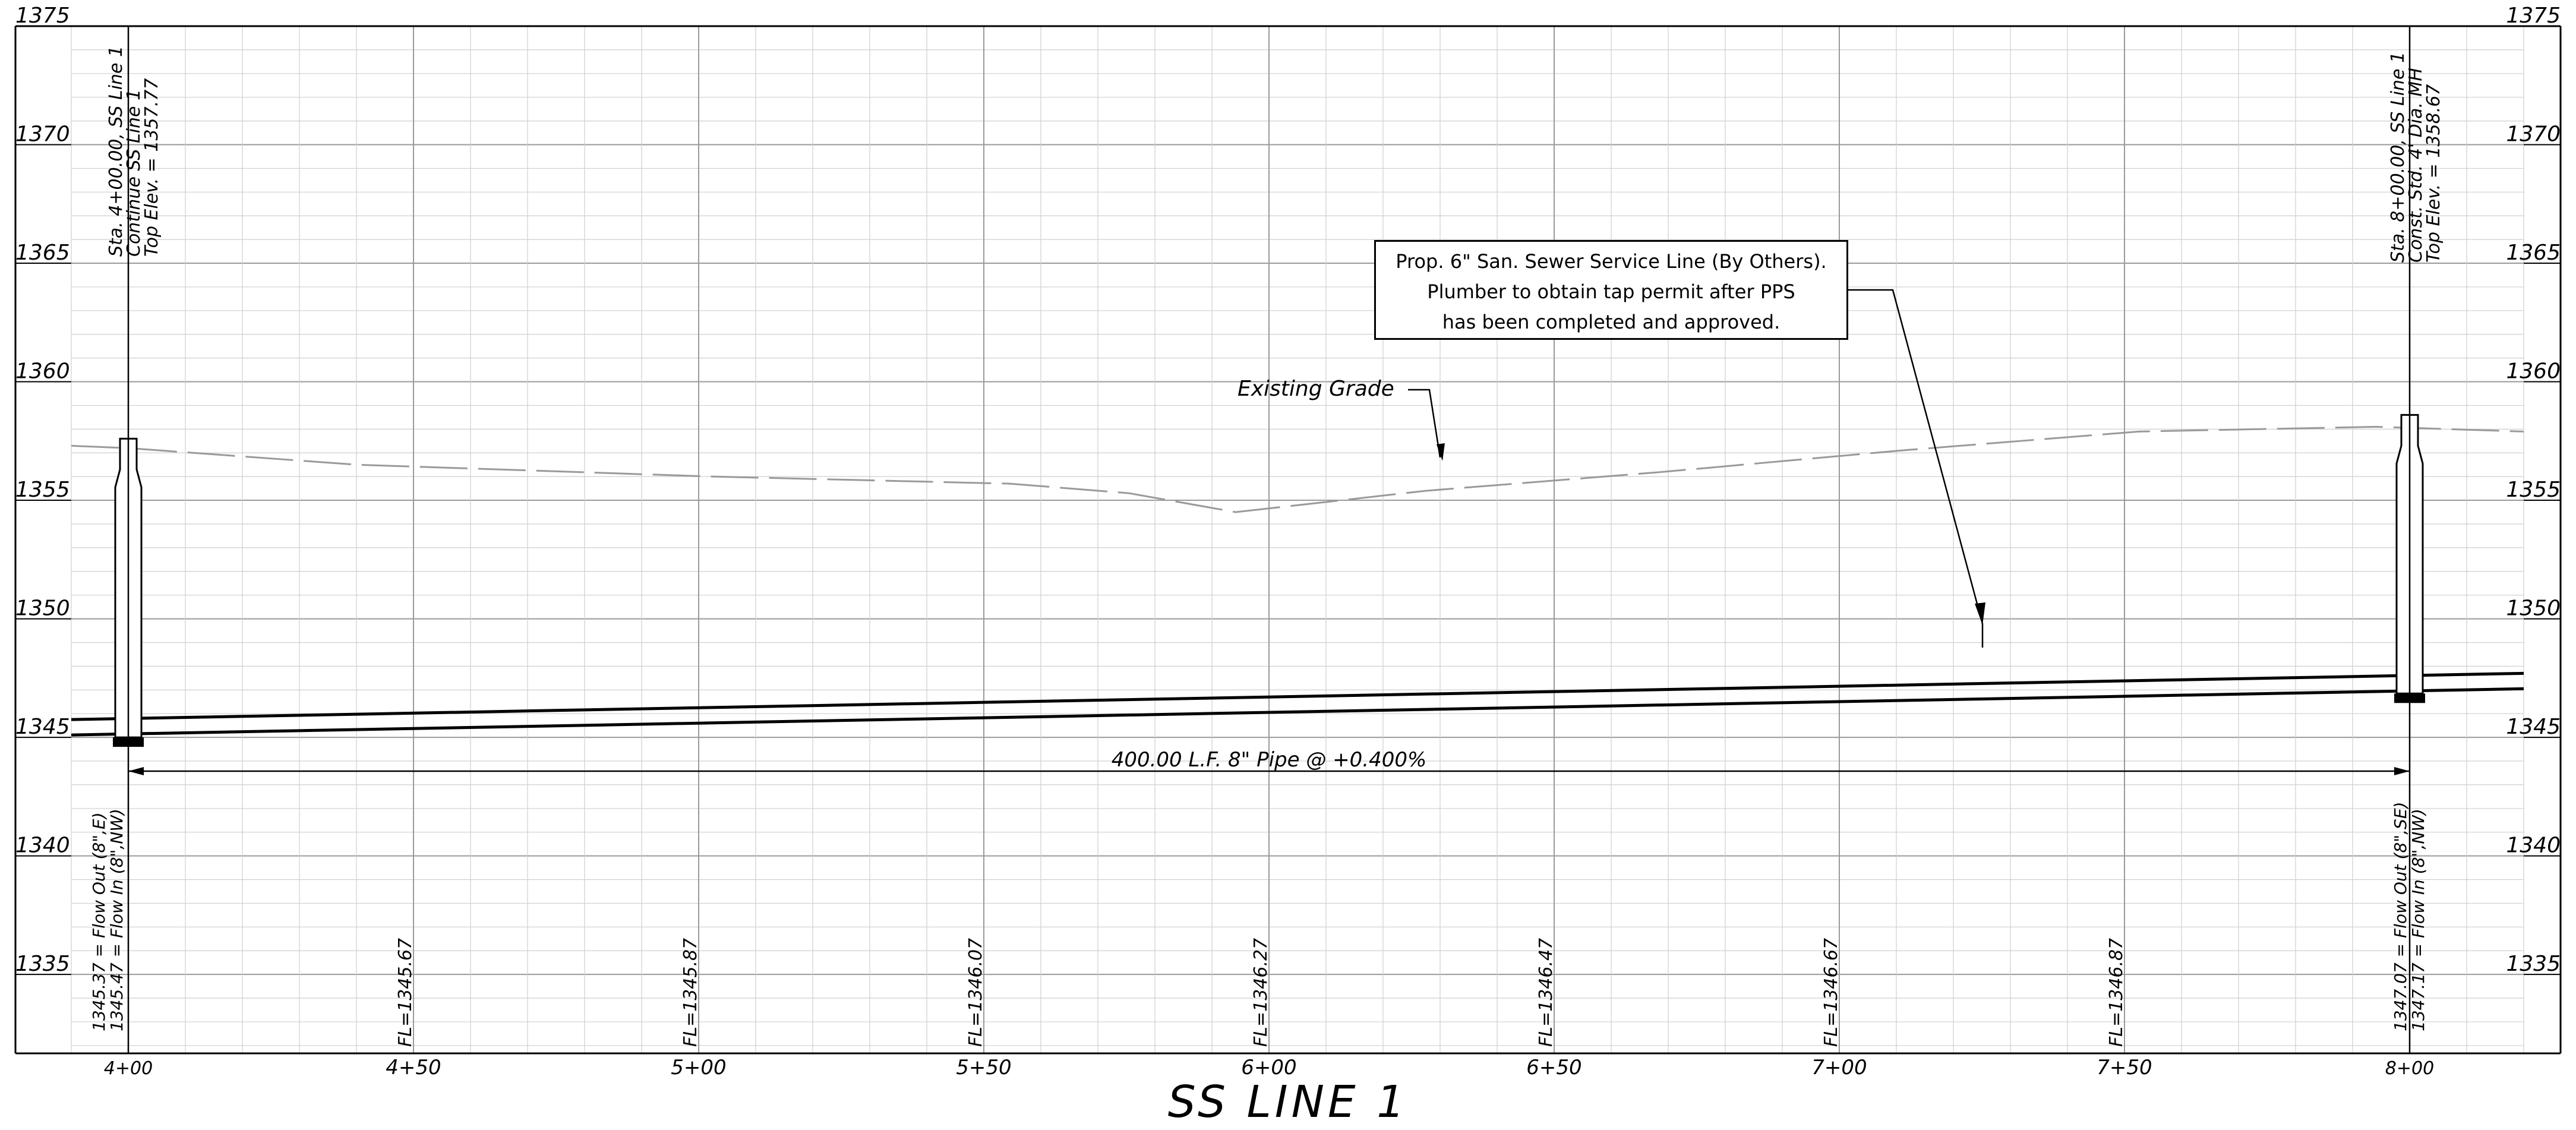  Describe the element at coordinates (2116, 992) in the screenshot. I see `flowline-label: FL=1346.87` at that location.